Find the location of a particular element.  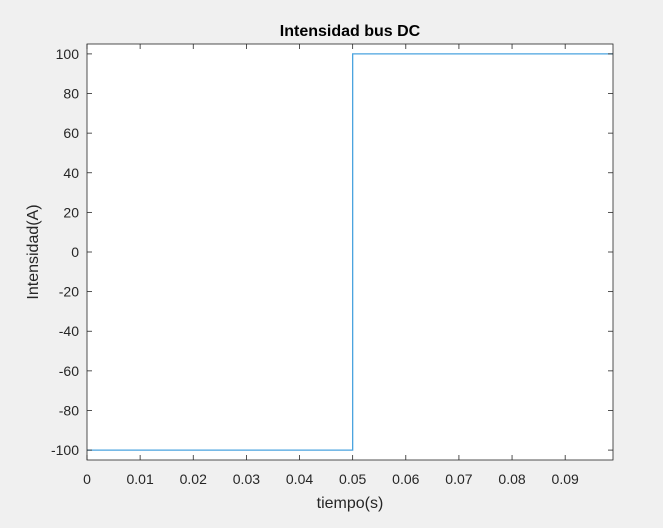

x-tick-label: 0.07 is located at coordinates (458, 479).